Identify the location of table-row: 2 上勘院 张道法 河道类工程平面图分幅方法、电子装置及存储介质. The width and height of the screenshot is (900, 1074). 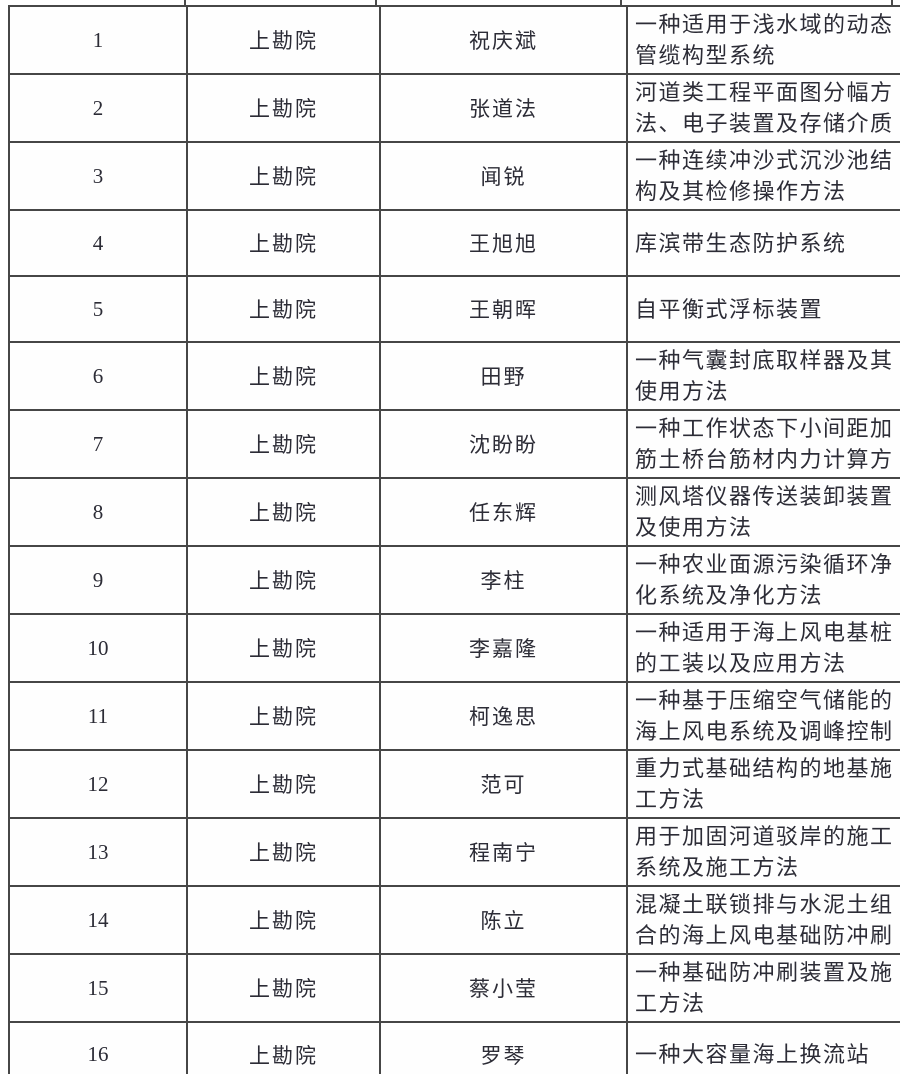
(454, 108).